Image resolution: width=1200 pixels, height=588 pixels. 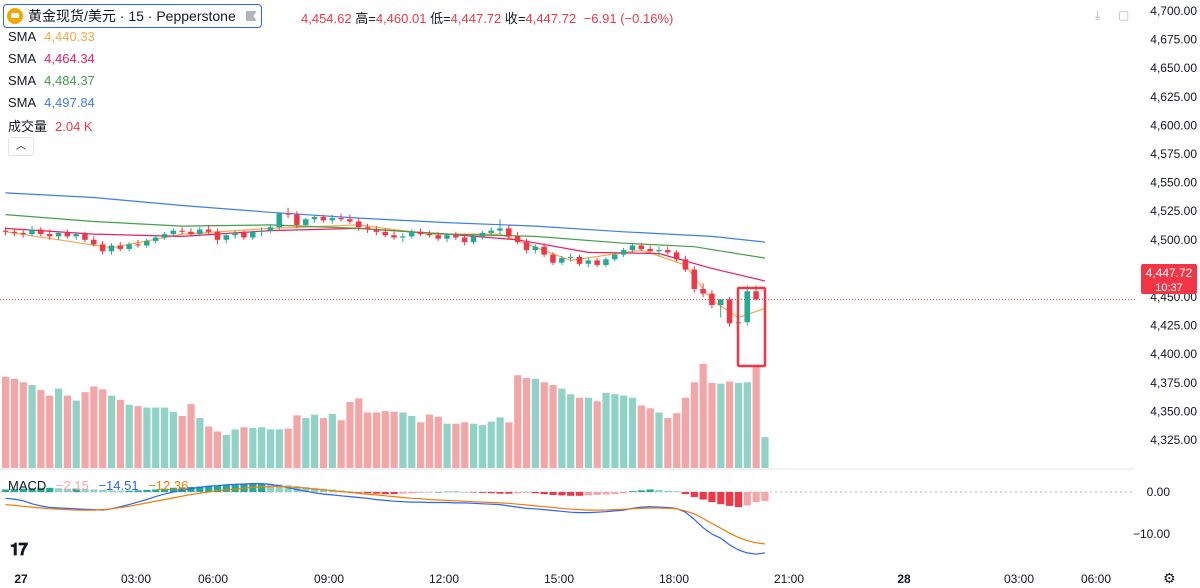 I want to click on close-value: 4,447.72, so click(x=551, y=18).